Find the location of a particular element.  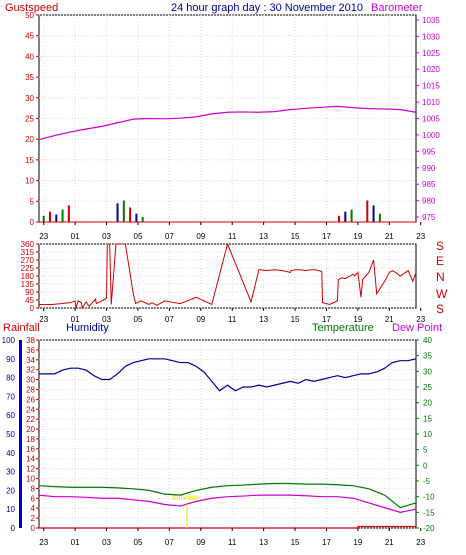

rain-axis-label: 26 is located at coordinates (30, 399).